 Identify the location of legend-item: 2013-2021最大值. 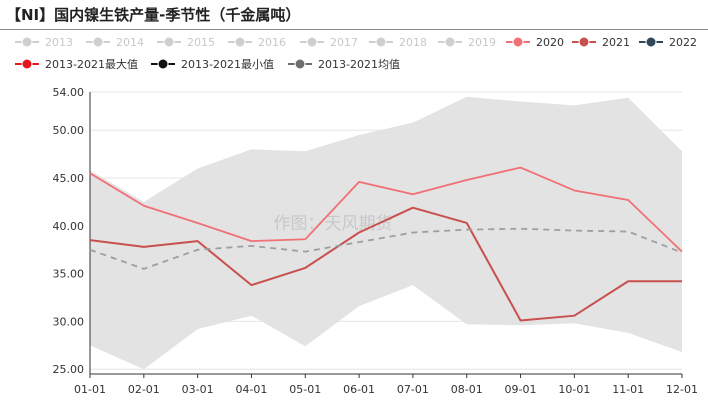
(76, 64).